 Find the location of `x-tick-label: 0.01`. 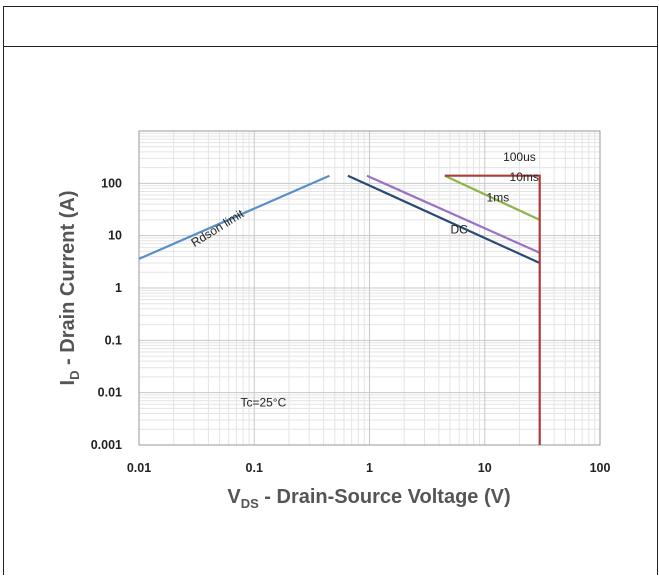

x-tick-label: 0.01 is located at coordinates (139, 468).